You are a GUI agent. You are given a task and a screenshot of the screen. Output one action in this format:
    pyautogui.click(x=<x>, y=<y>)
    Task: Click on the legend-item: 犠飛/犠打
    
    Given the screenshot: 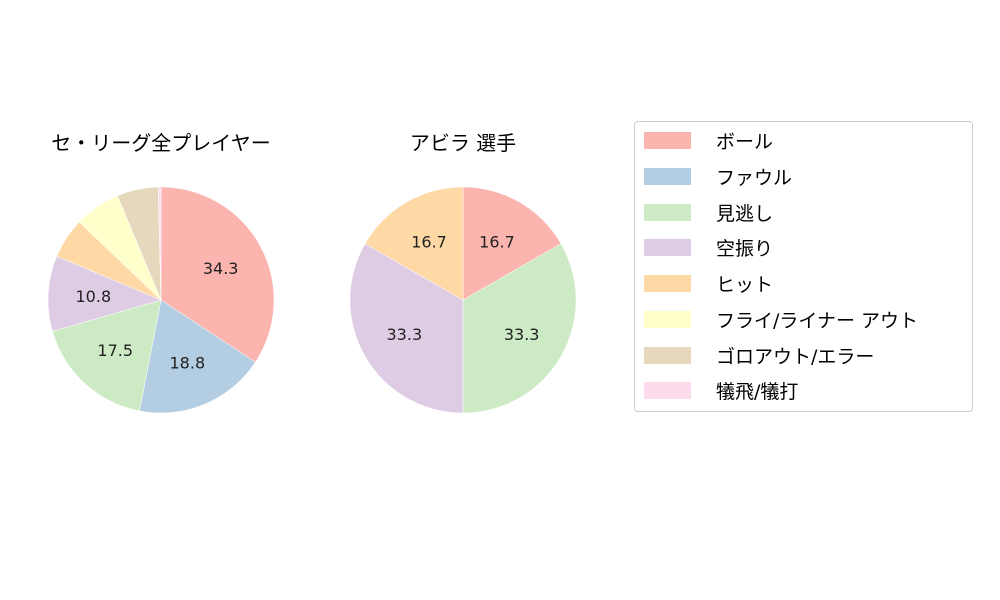 What is the action you would take?
    pyautogui.click(x=721, y=391)
    